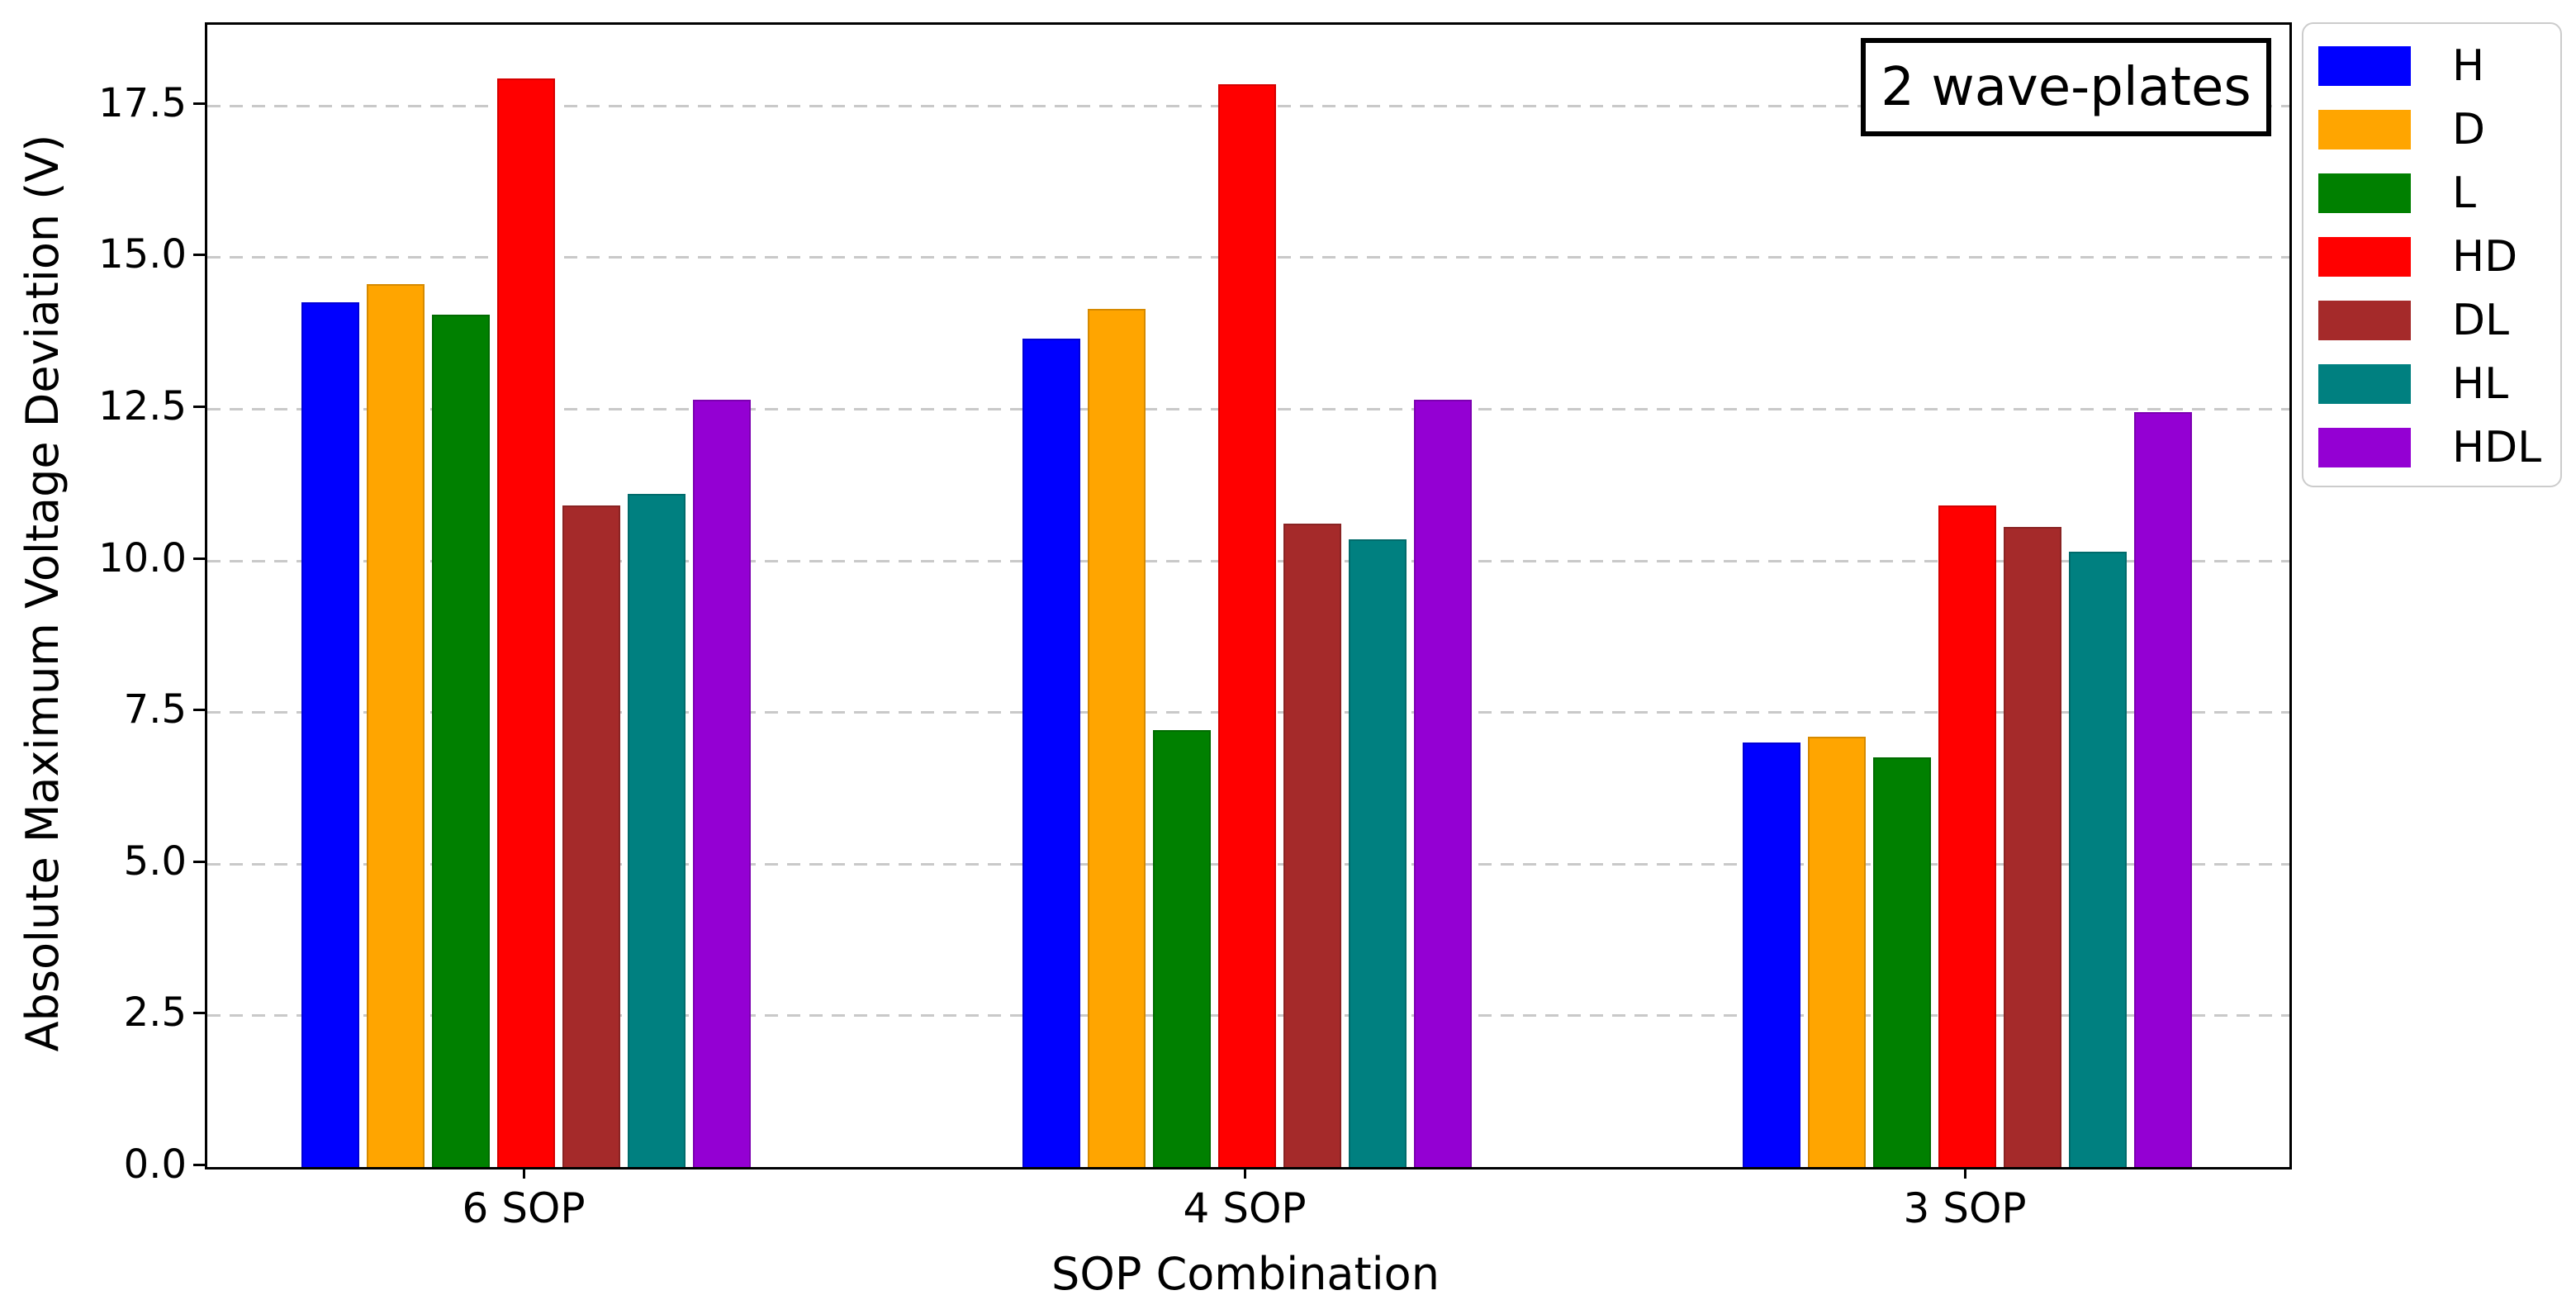 The image size is (2576, 1300). I want to click on legend-label-HL: HL, so click(2480, 384).